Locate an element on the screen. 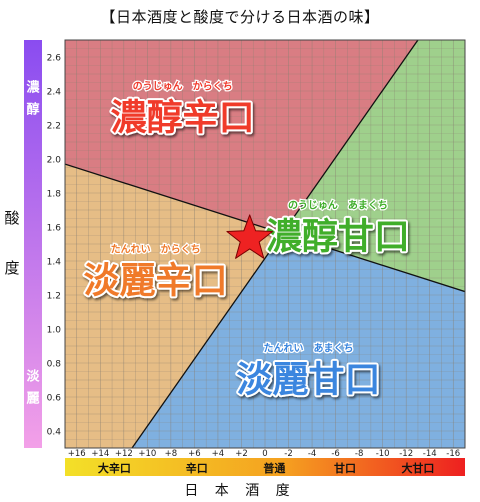 This screenshot has width=480, height=502. region-name: 濃醇辛口 is located at coordinates (183, 118).